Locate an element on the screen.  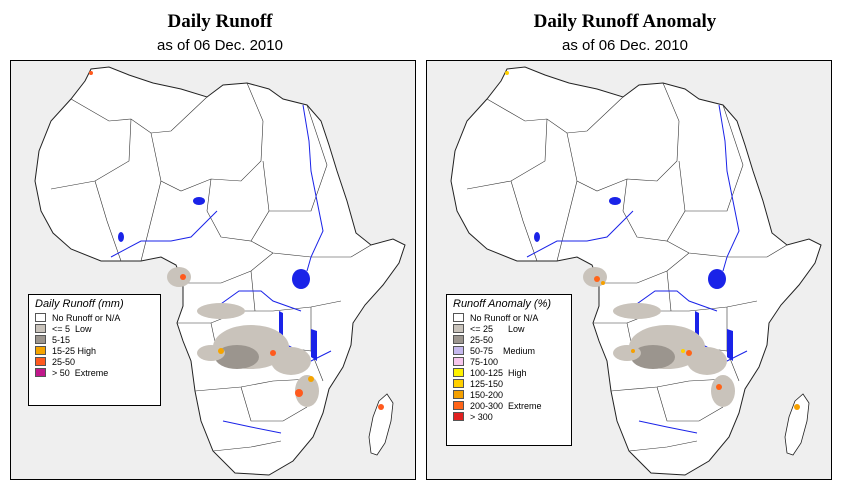
legend-label: 15-25 High is located at coordinates (74, 350).